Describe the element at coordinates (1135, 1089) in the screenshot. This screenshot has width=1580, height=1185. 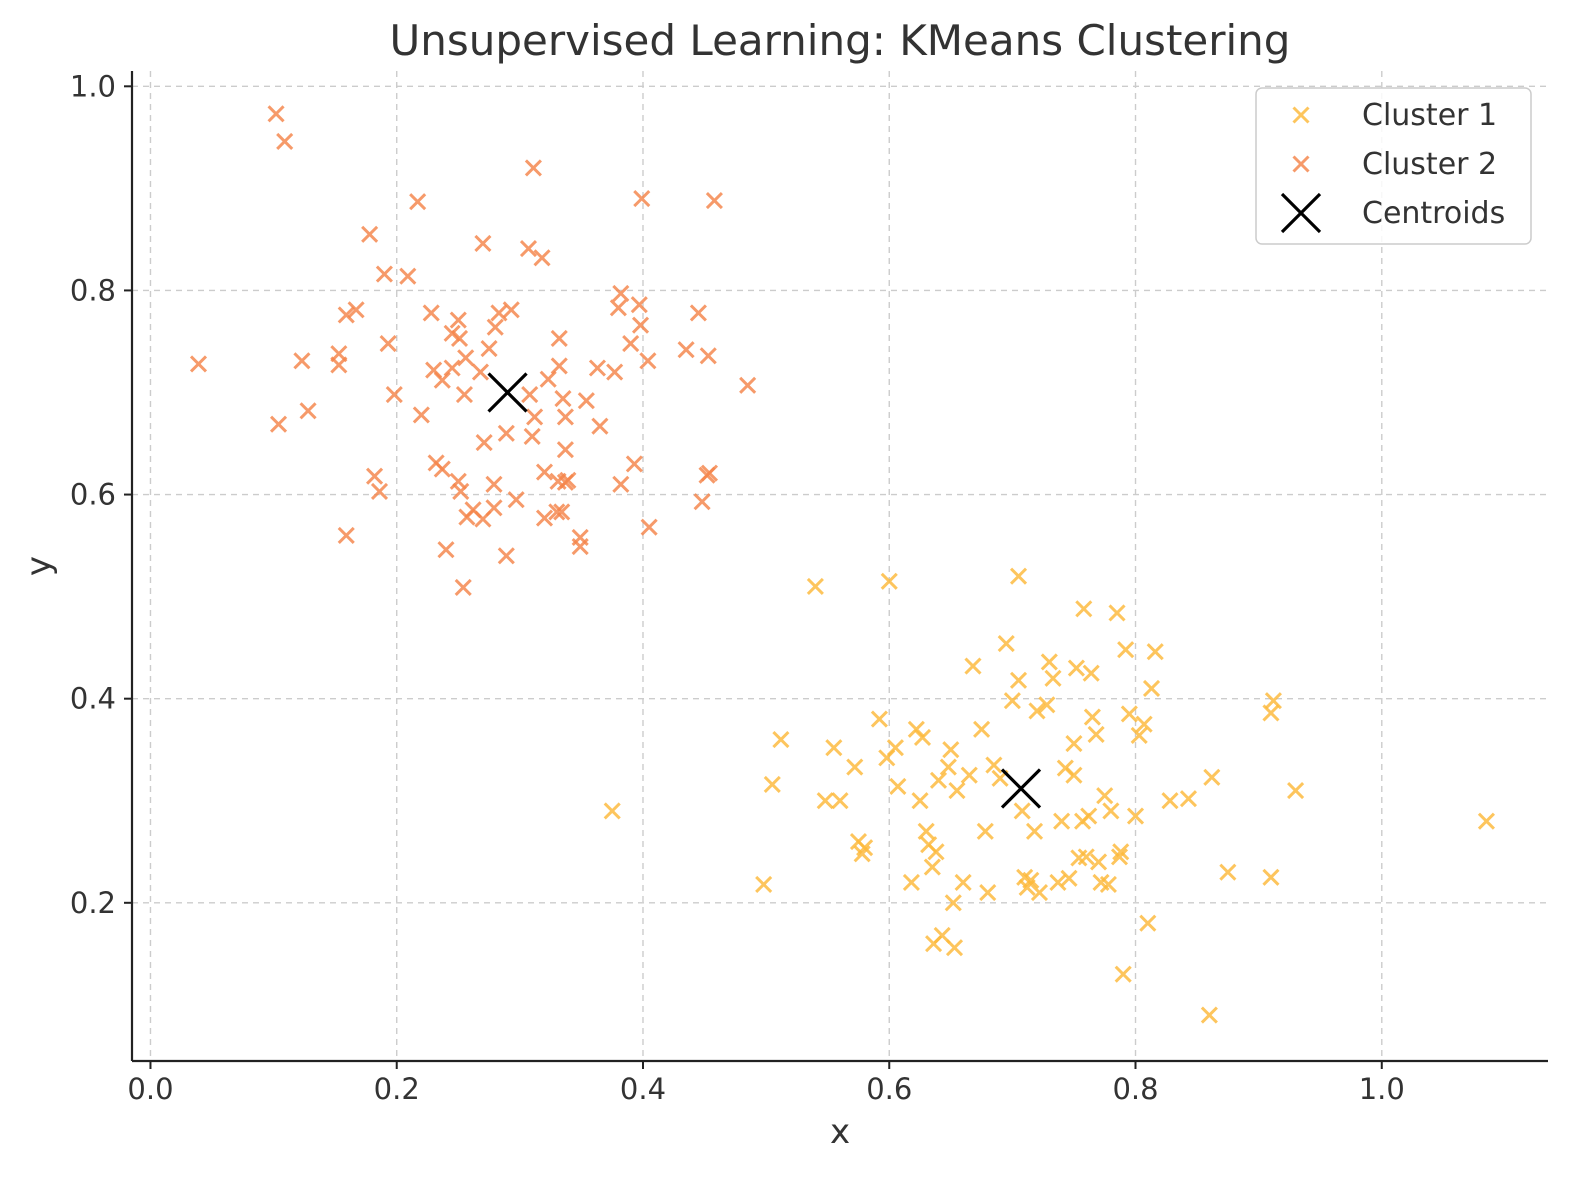
I see `x-tick-label: 0.8` at that location.